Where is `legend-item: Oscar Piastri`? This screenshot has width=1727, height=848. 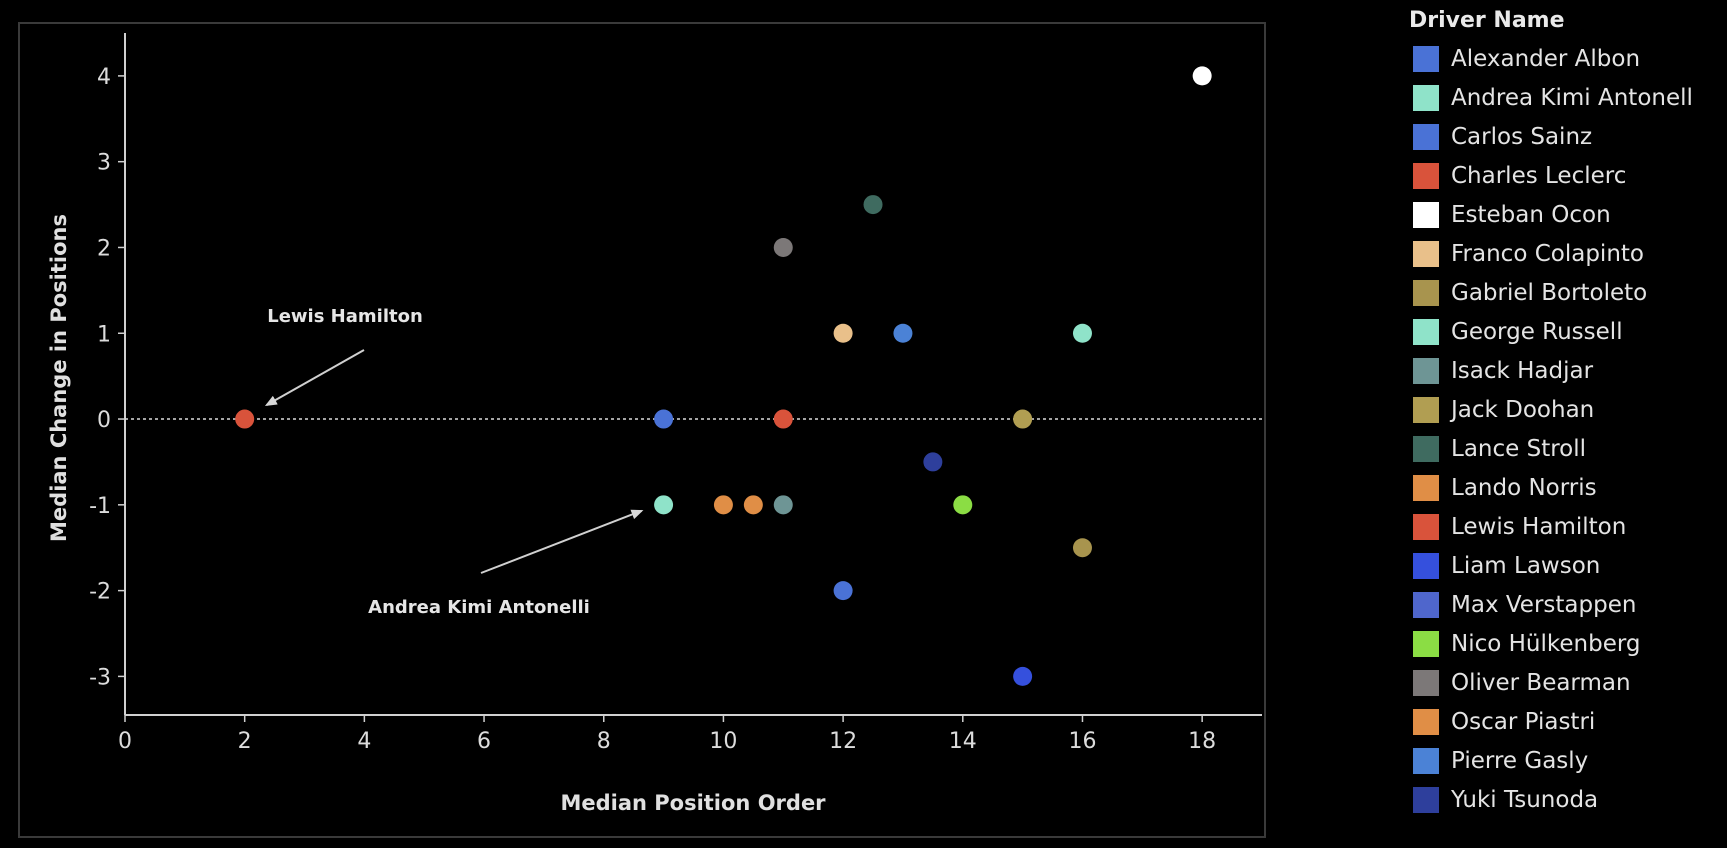
legend-item: Oscar Piastri is located at coordinates (1551, 721).